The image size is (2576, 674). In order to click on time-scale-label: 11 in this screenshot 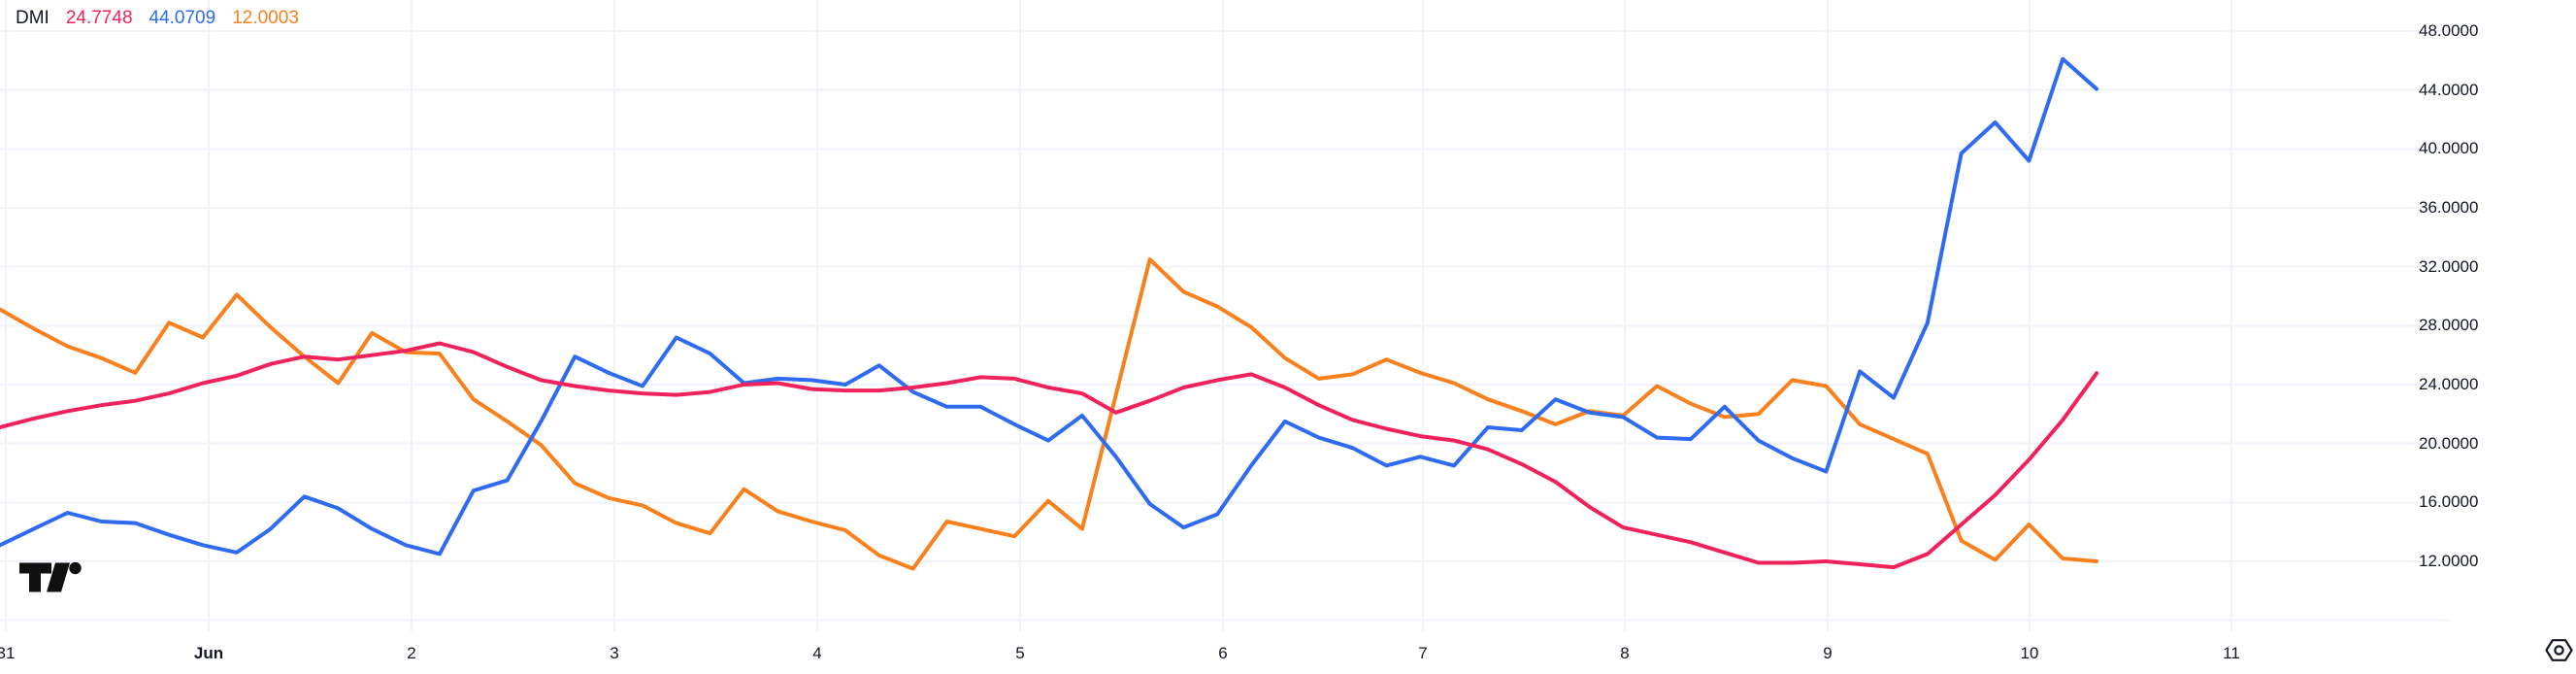, I will do `click(2231, 653)`.